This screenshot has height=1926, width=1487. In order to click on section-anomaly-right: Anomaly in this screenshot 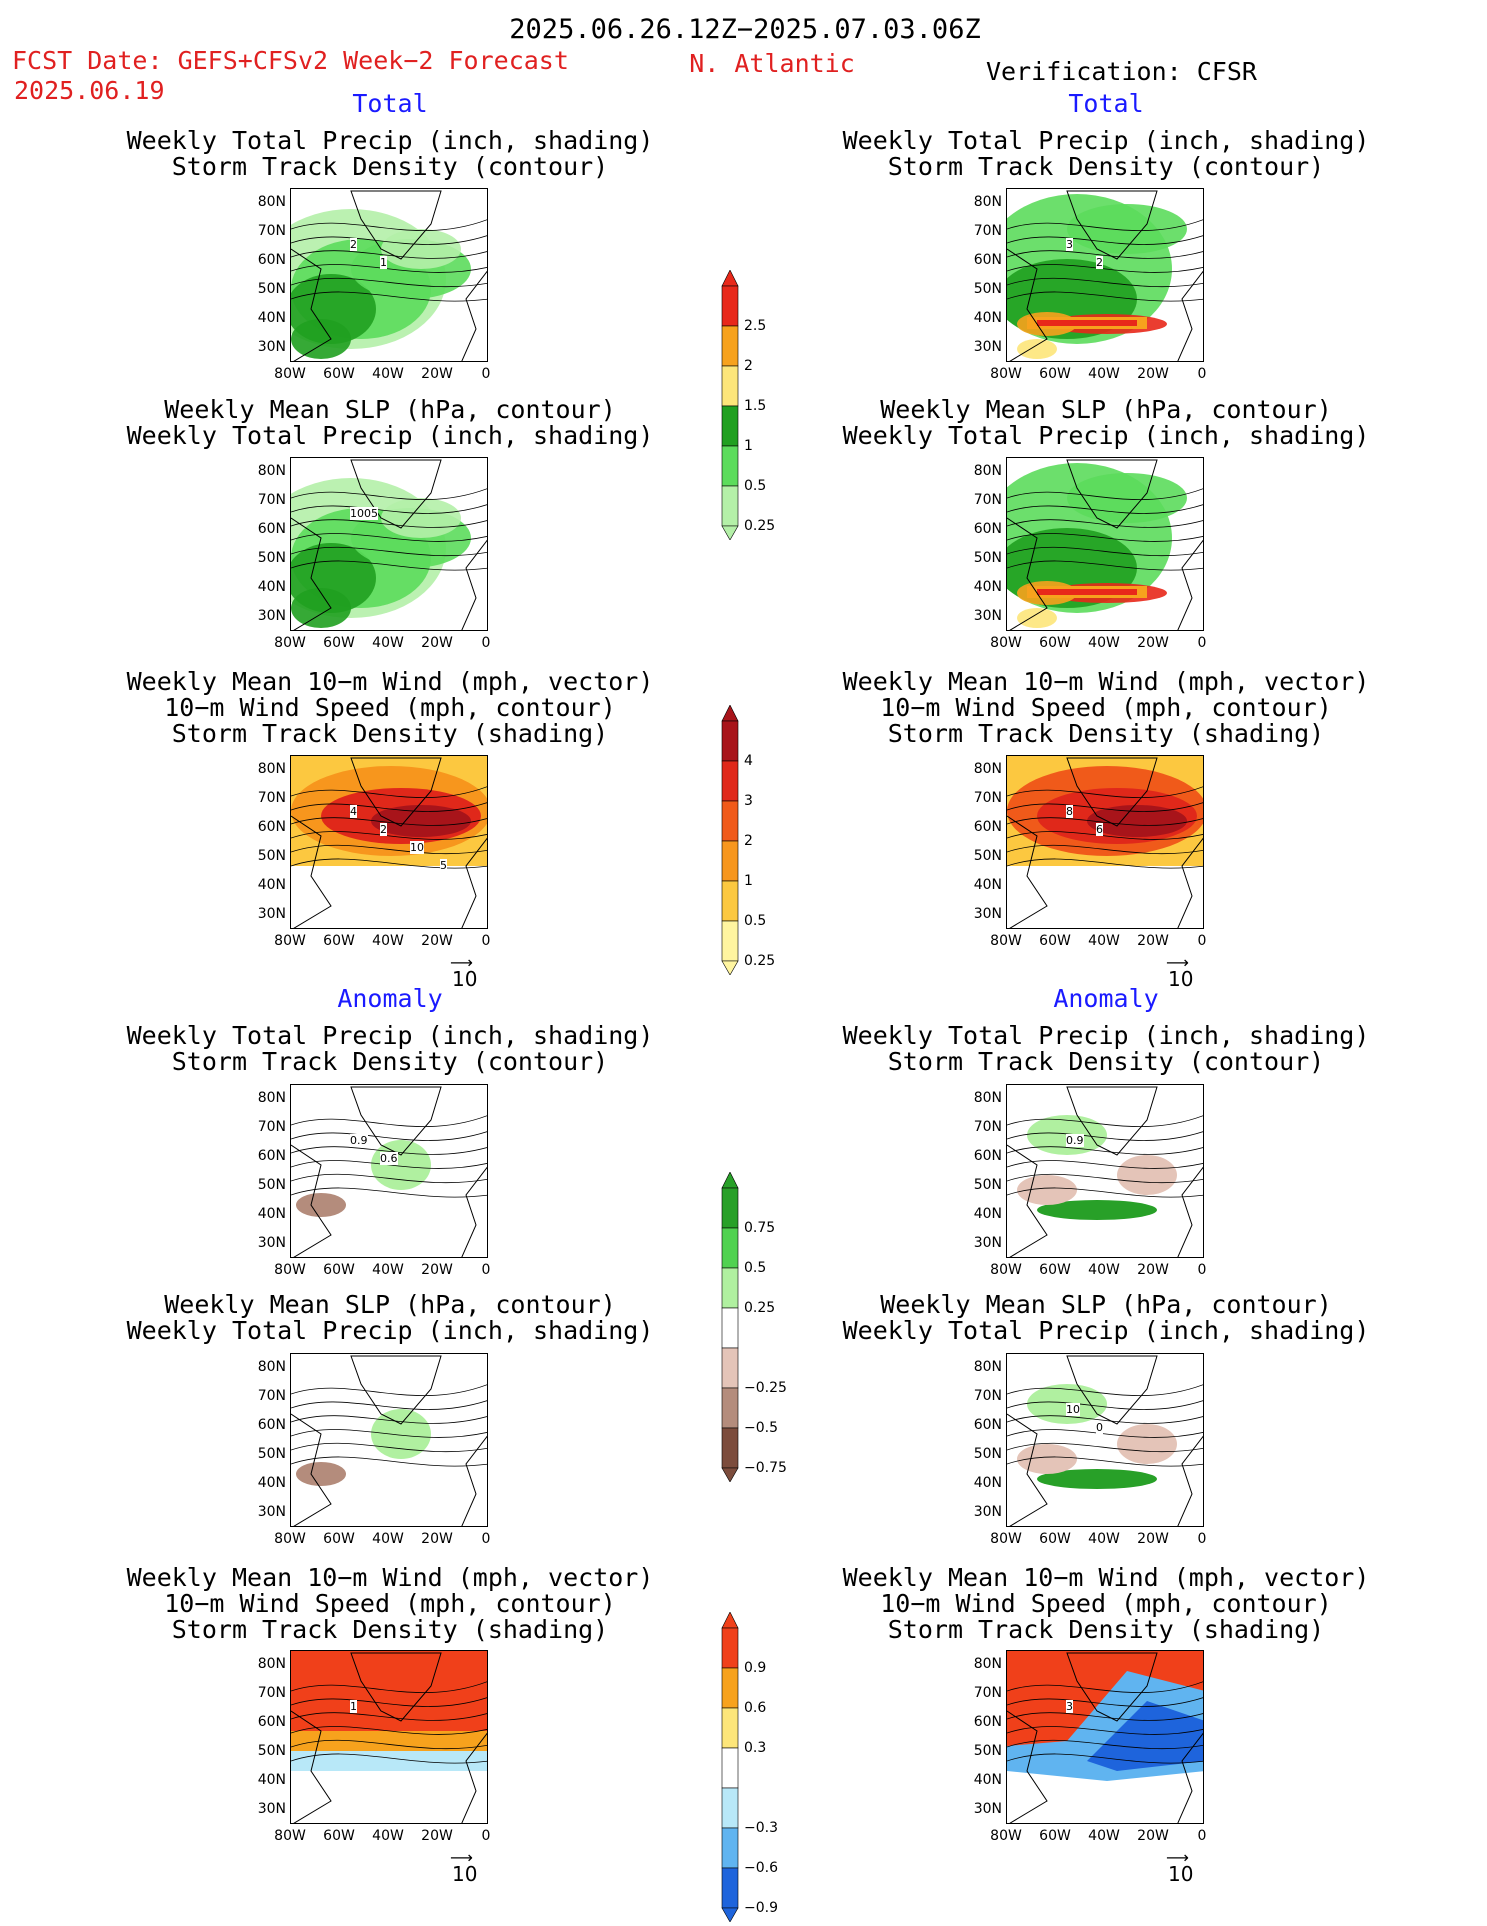, I will do `click(1106, 998)`.